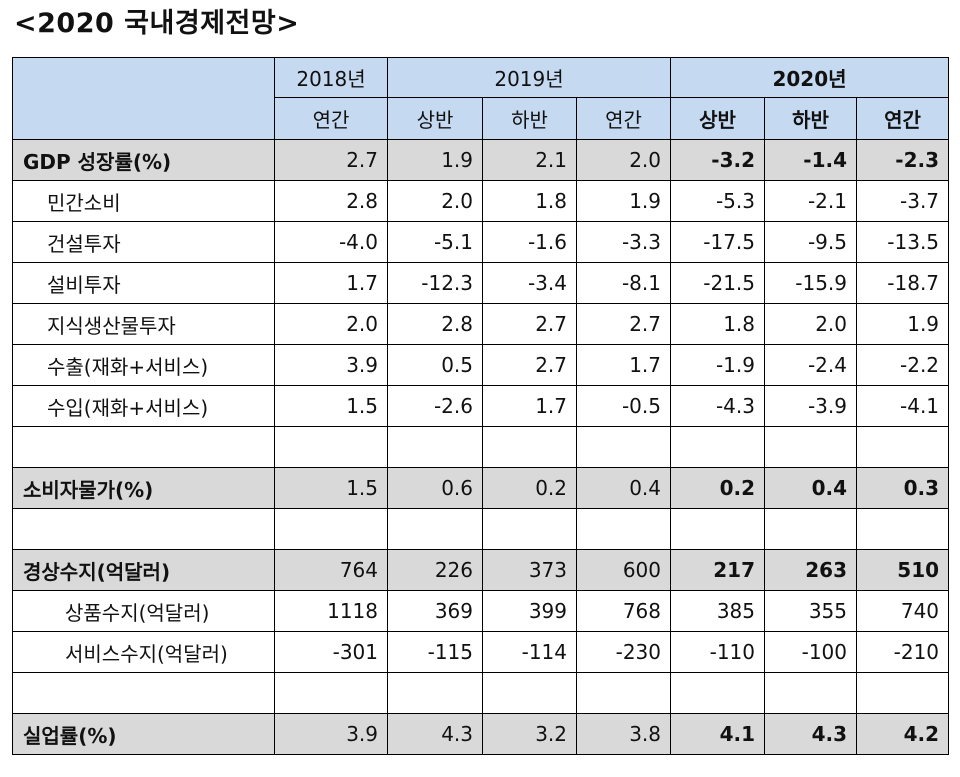  Describe the element at coordinates (331, 242) in the screenshot. I see `value-cell: -4.0` at that location.